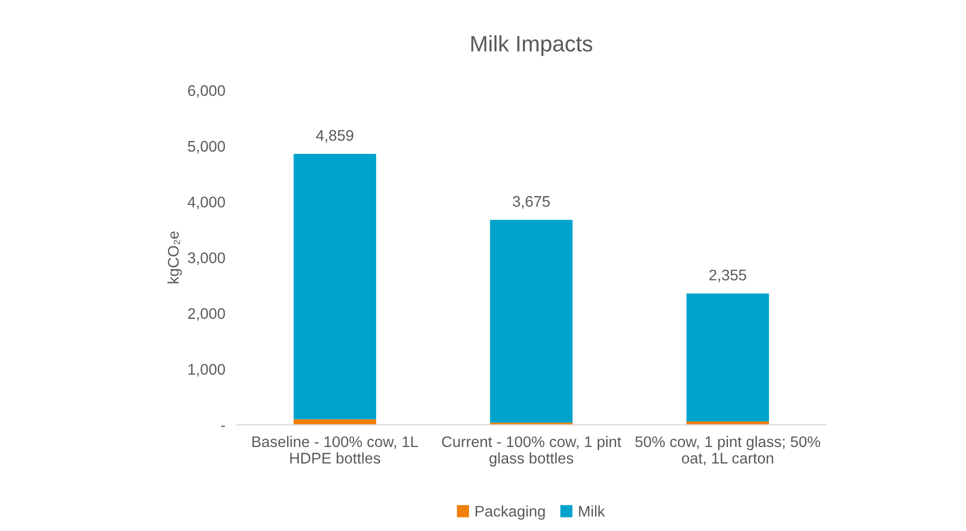 Image resolution: width=966 pixels, height=531 pixels. What do you see at coordinates (531, 202) in the screenshot?
I see `total-label: 3,675` at bounding box center [531, 202].